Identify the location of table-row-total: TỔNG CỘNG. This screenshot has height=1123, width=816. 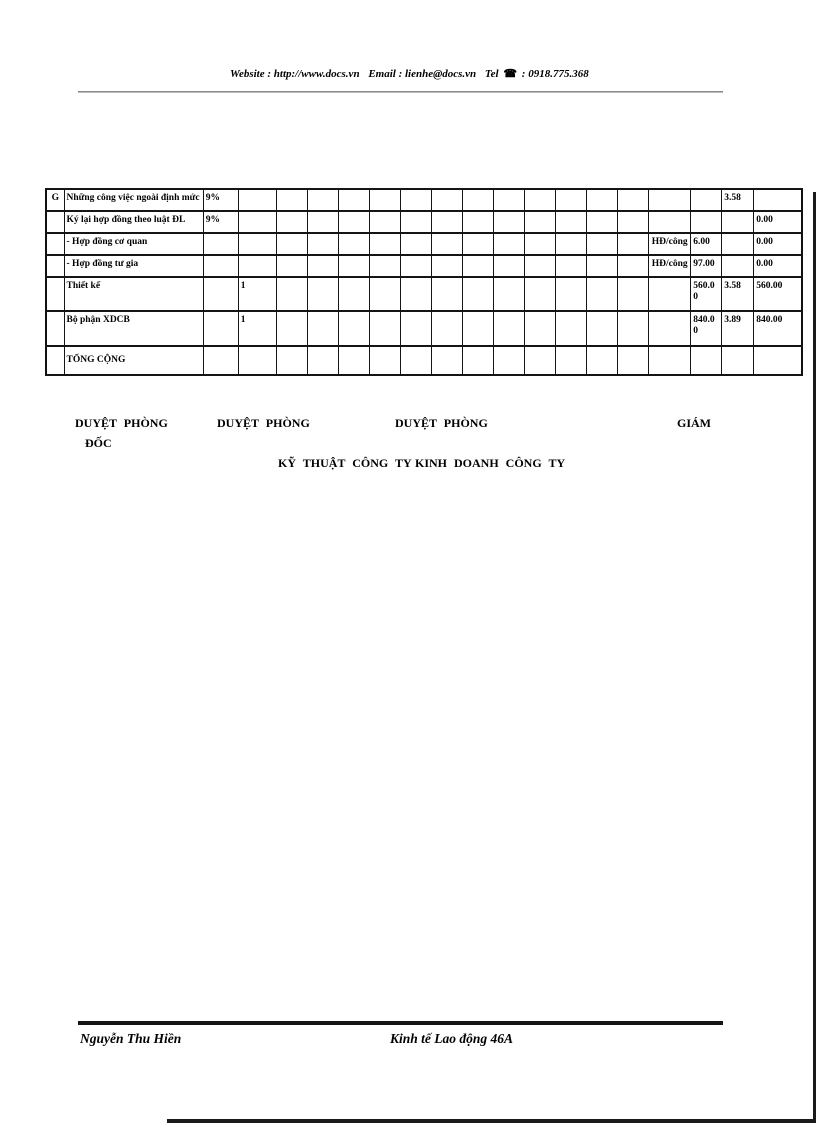
(424, 360).